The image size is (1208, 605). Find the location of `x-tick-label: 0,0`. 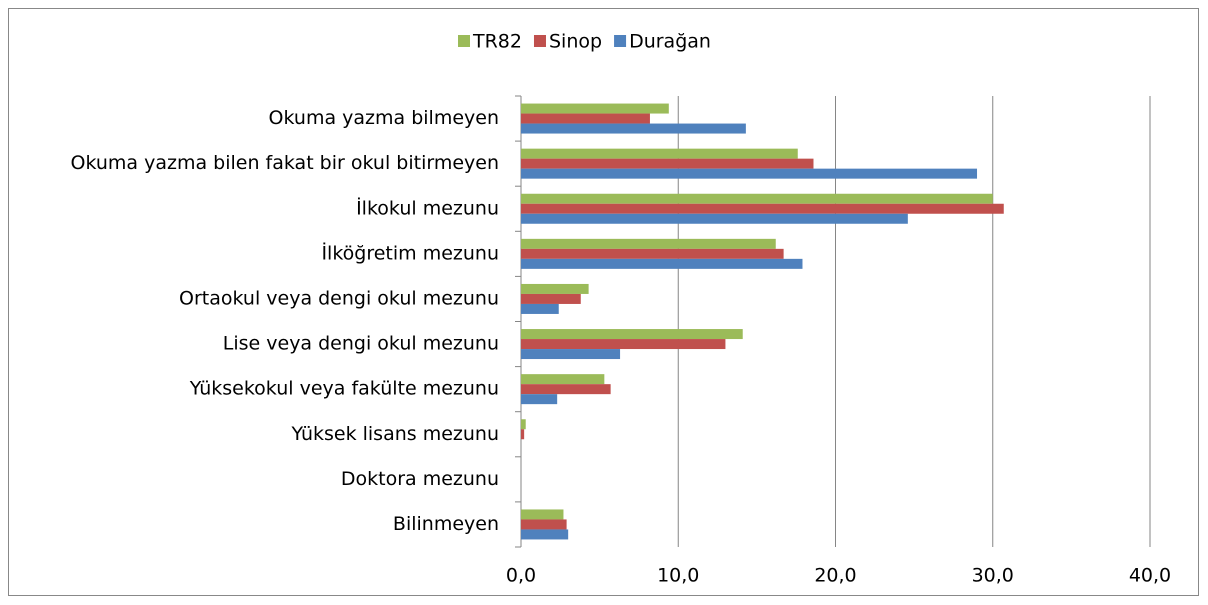

x-tick-label: 0,0 is located at coordinates (521, 576).